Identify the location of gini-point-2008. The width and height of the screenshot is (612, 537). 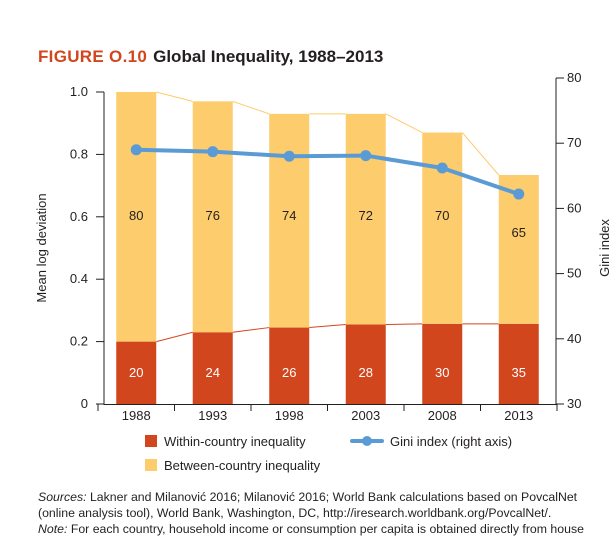
(442, 168).